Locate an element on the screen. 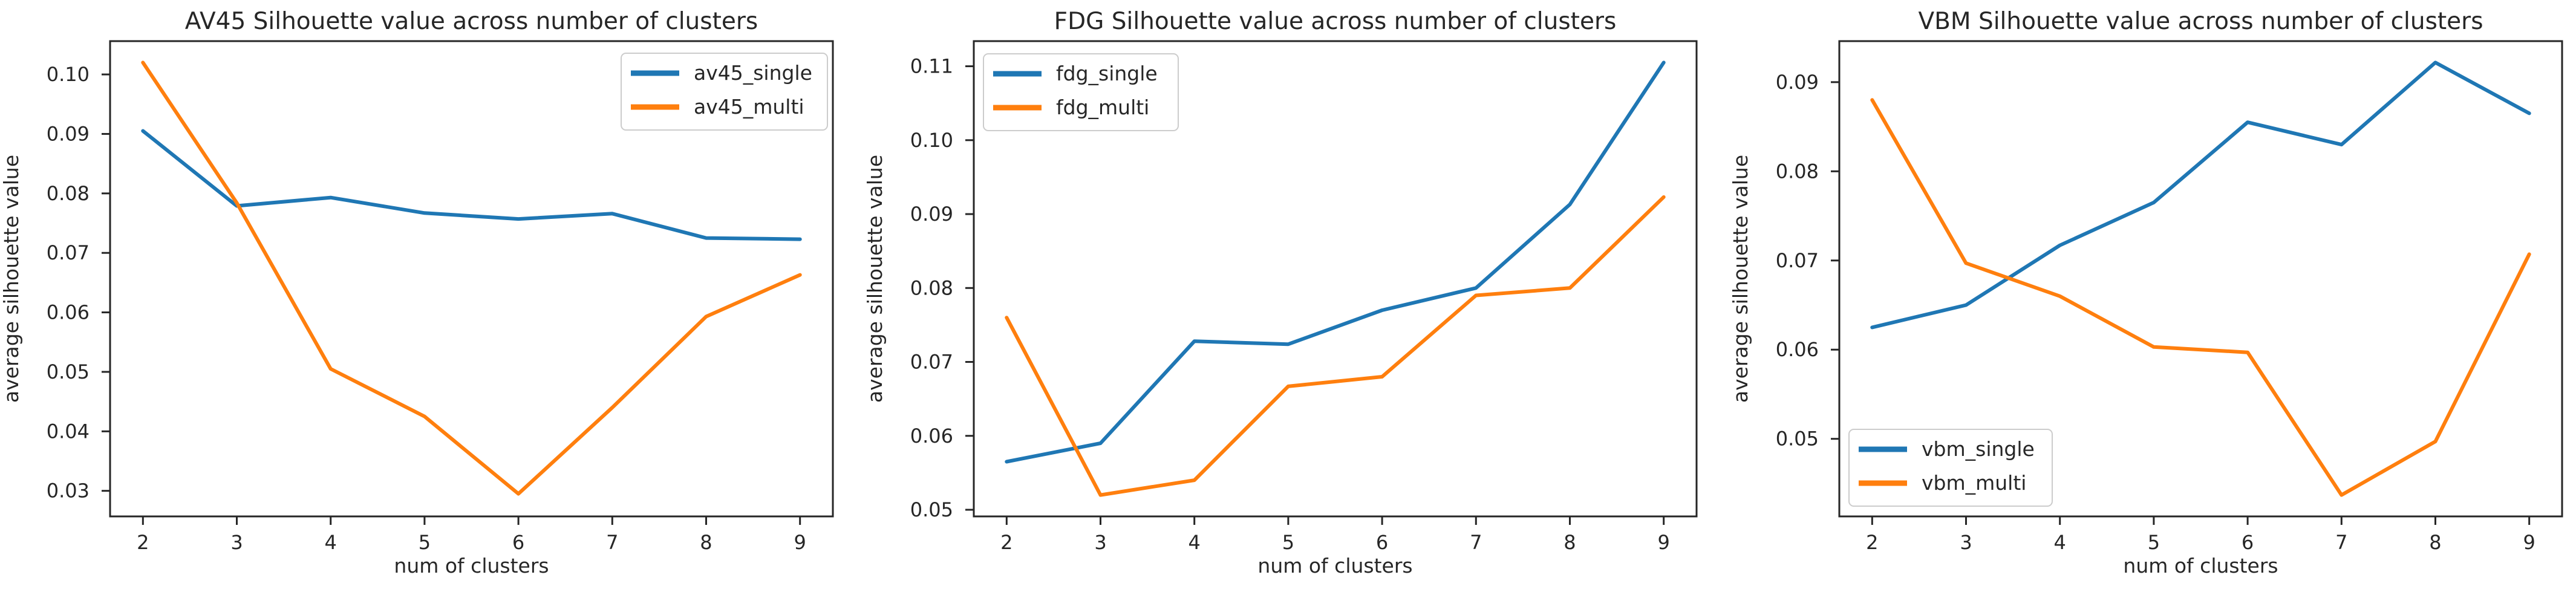 This screenshot has width=2576, height=592. y-tick-label: 0.04 is located at coordinates (68, 431).